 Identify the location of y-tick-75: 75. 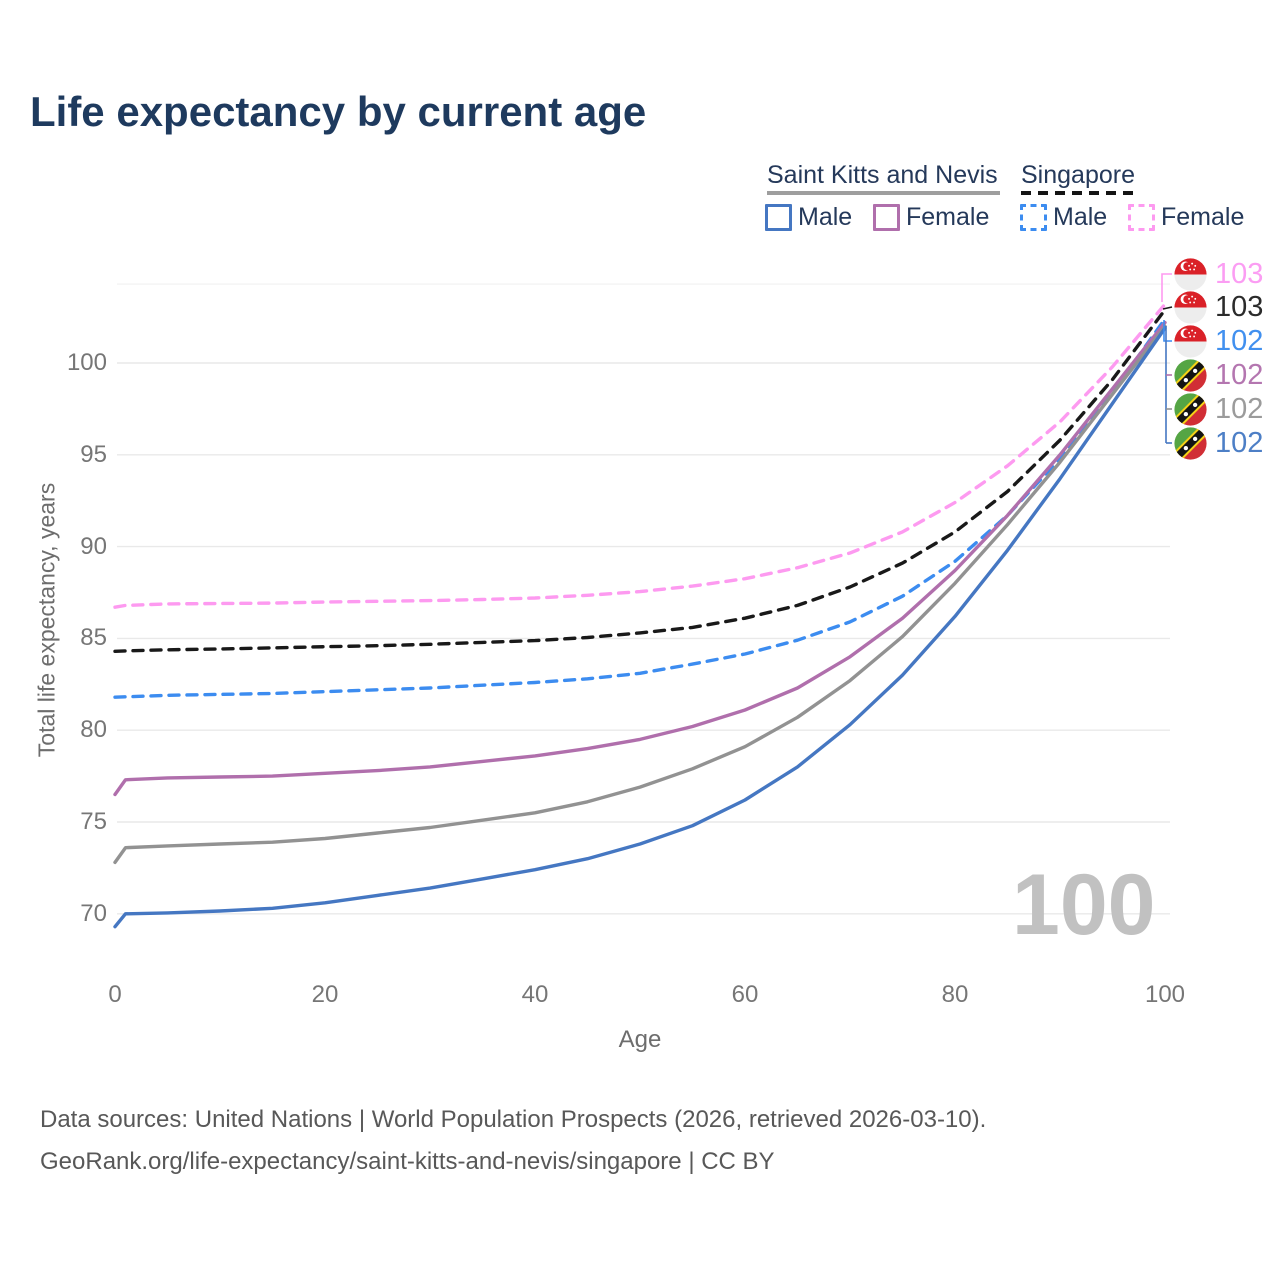
(93, 821).